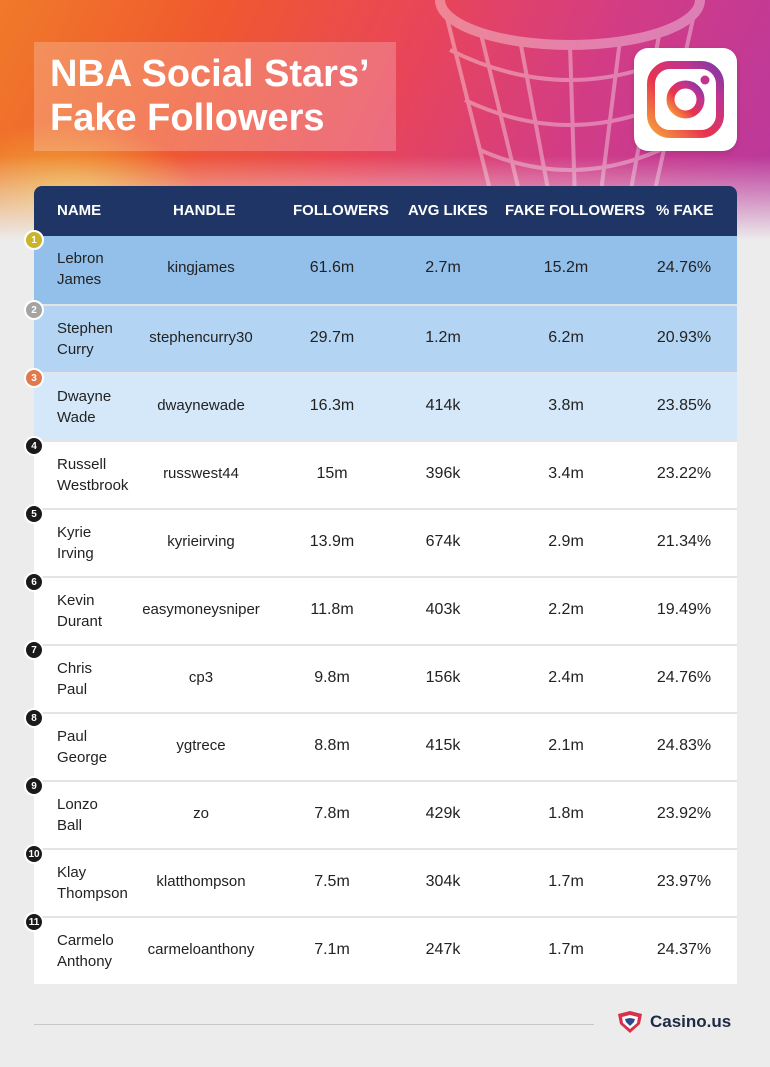 Image resolution: width=770 pixels, height=1067 pixels. What do you see at coordinates (443, 337) in the screenshot?
I see `cell-avg-likes: 1.2m` at bounding box center [443, 337].